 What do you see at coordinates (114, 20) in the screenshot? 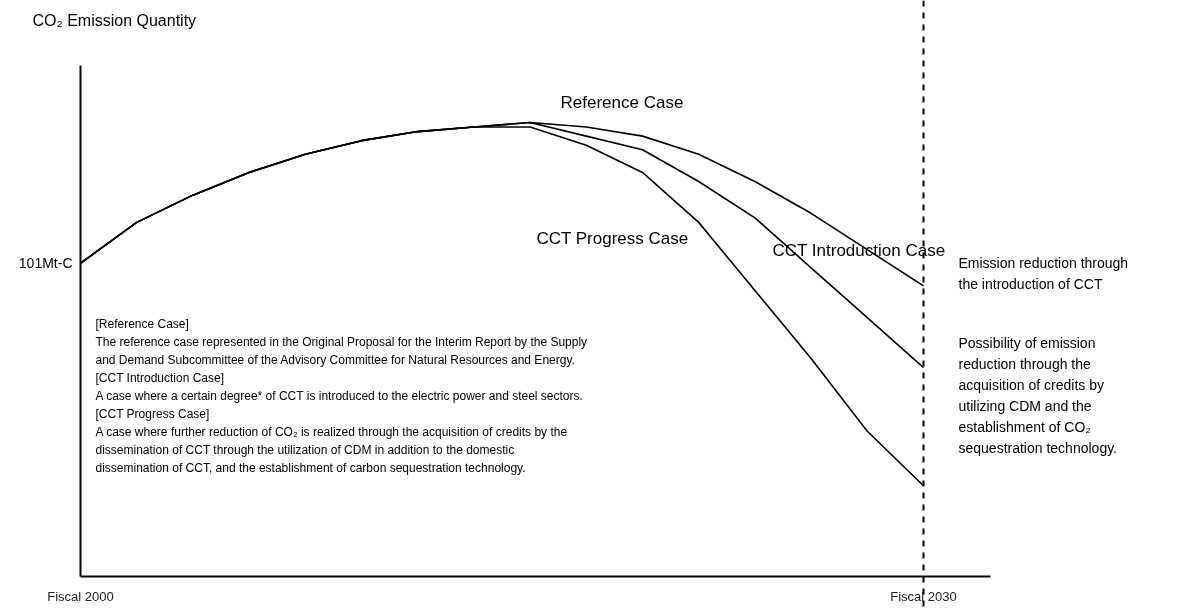
I see `text: CO₂ Emission Quantity` at bounding box center [114, 20].